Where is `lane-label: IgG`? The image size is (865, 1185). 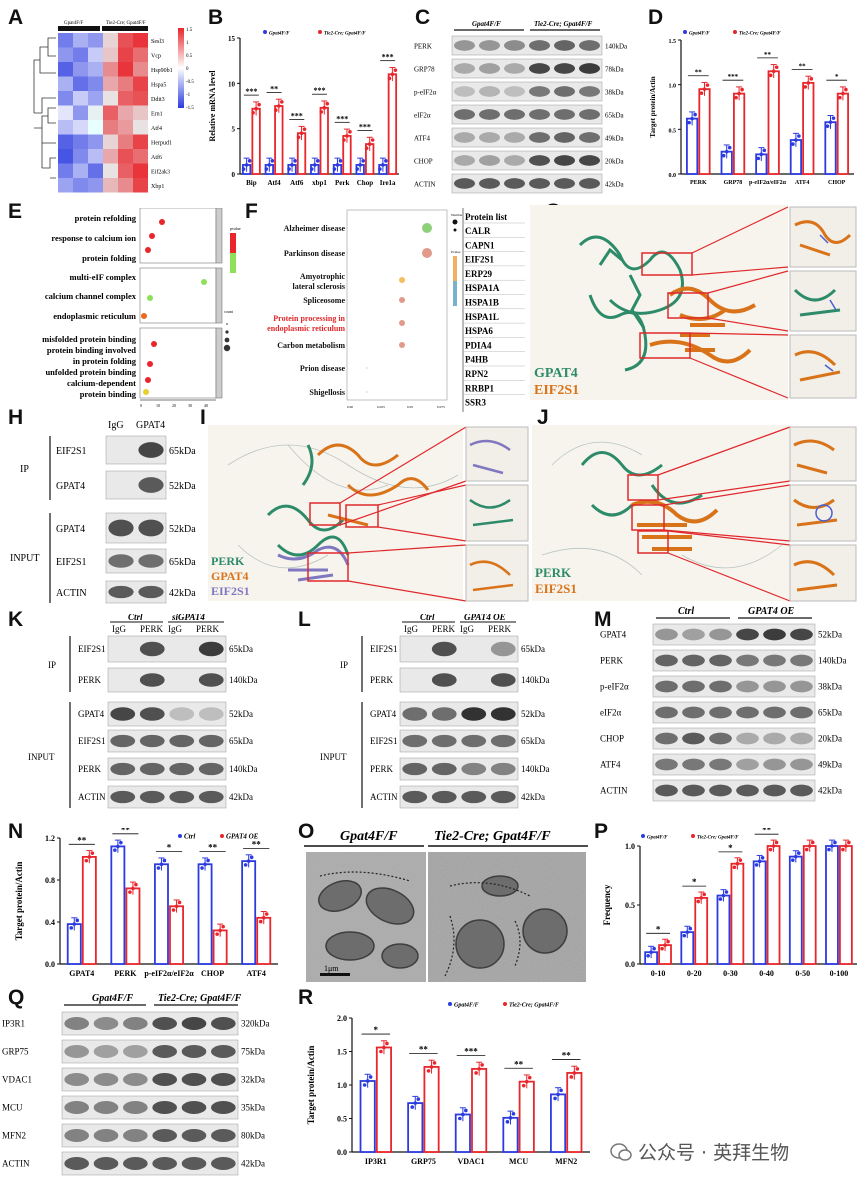 lane-label: IgG is located at coordinates (467, 629).